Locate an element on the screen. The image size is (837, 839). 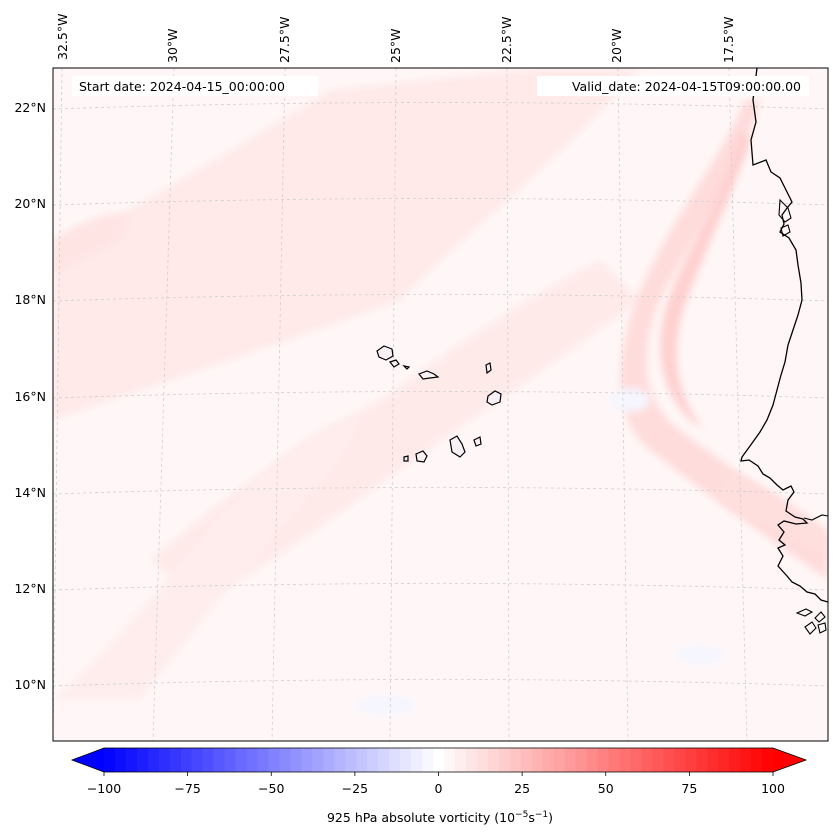
island-maio is located at coordinates (477, 441).